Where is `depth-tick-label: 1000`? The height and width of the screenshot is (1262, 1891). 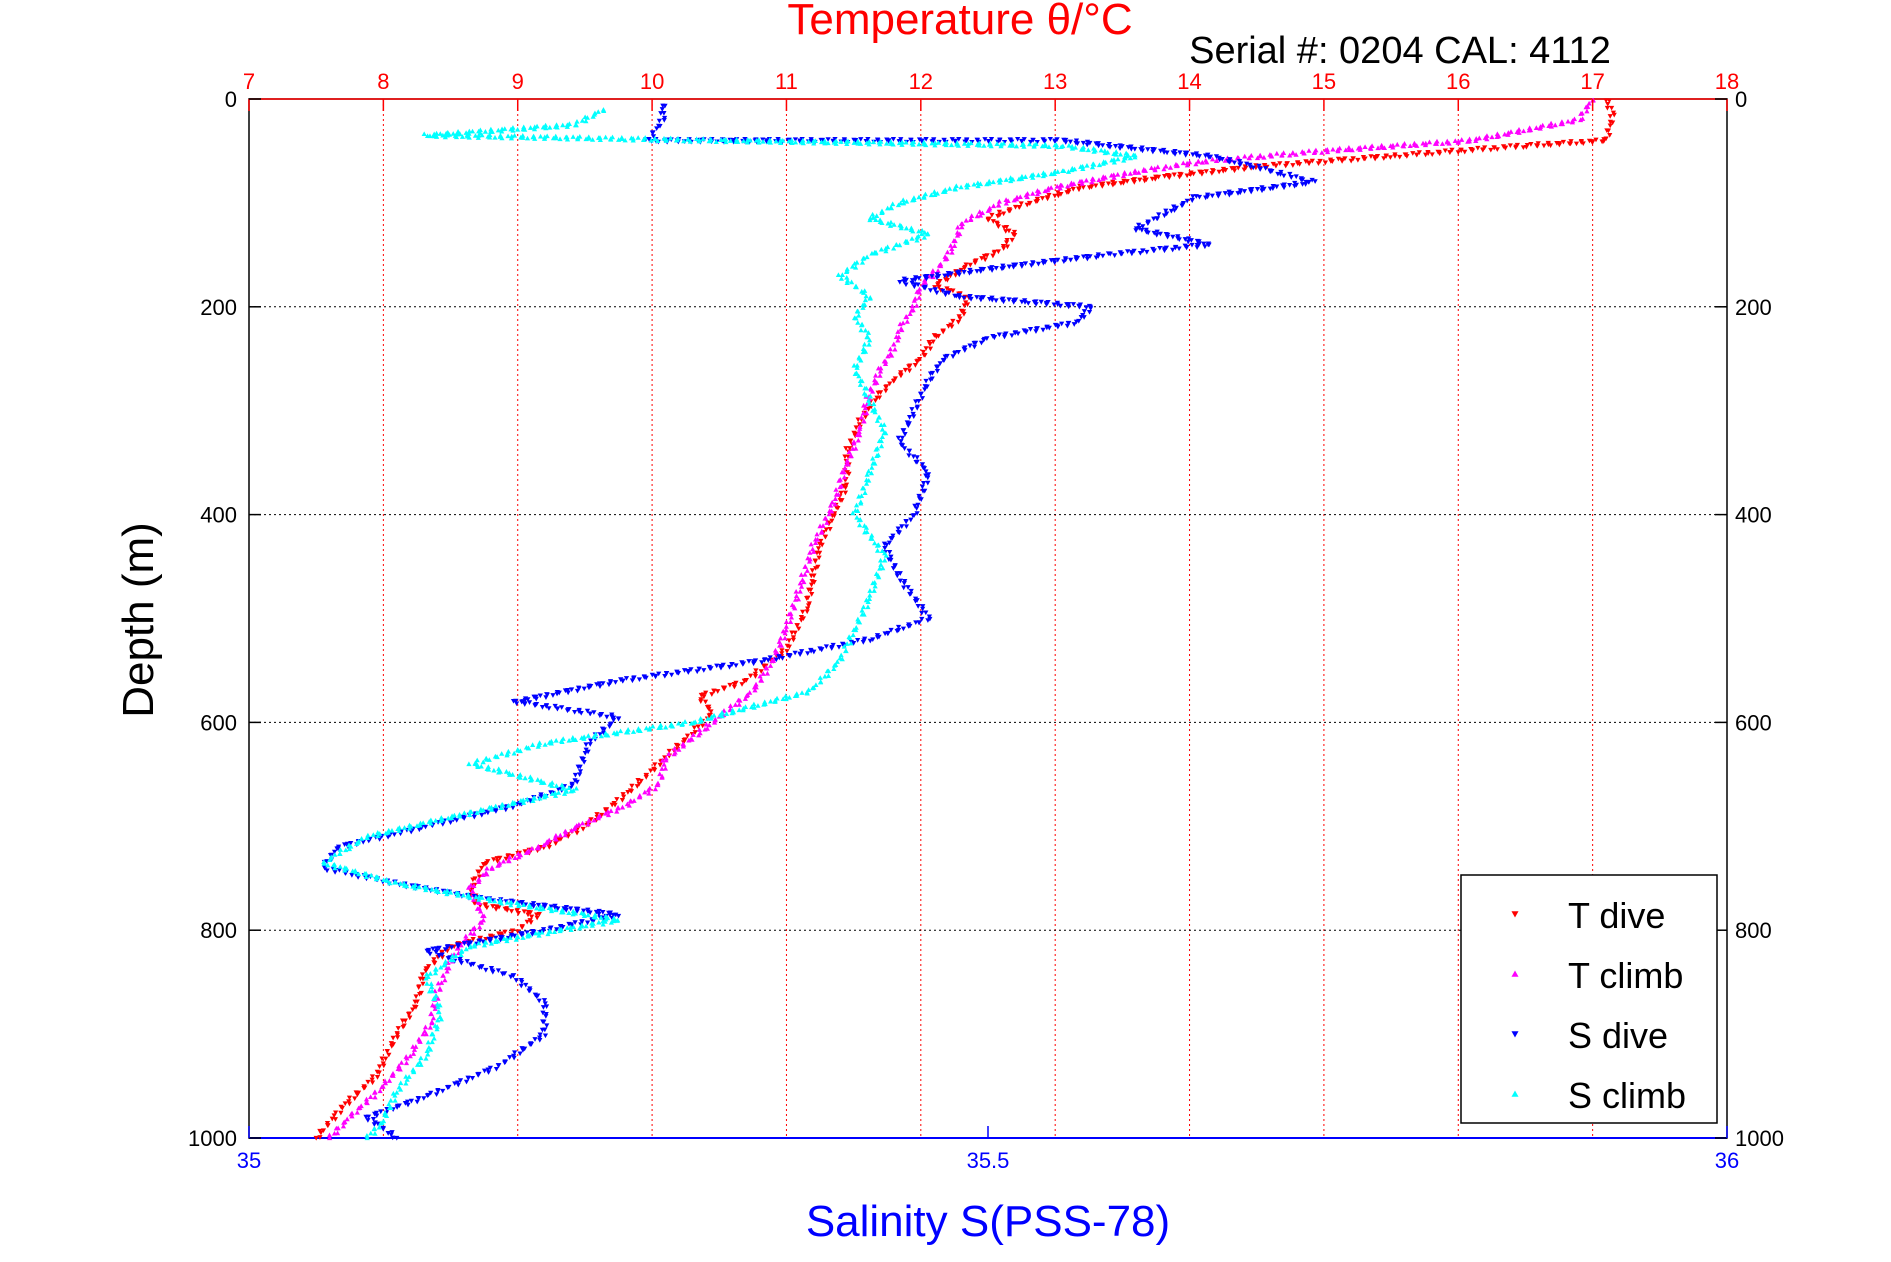
depth-tick-label: 1000 is located at coordinates (1759, 1138).